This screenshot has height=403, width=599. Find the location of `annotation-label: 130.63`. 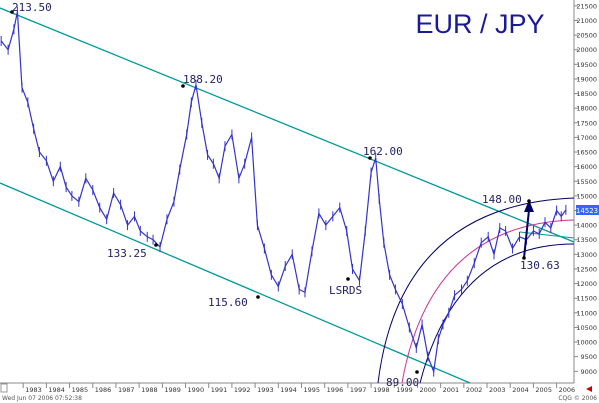

annotation-label: 130.63 is located at coordinates (540, 265).